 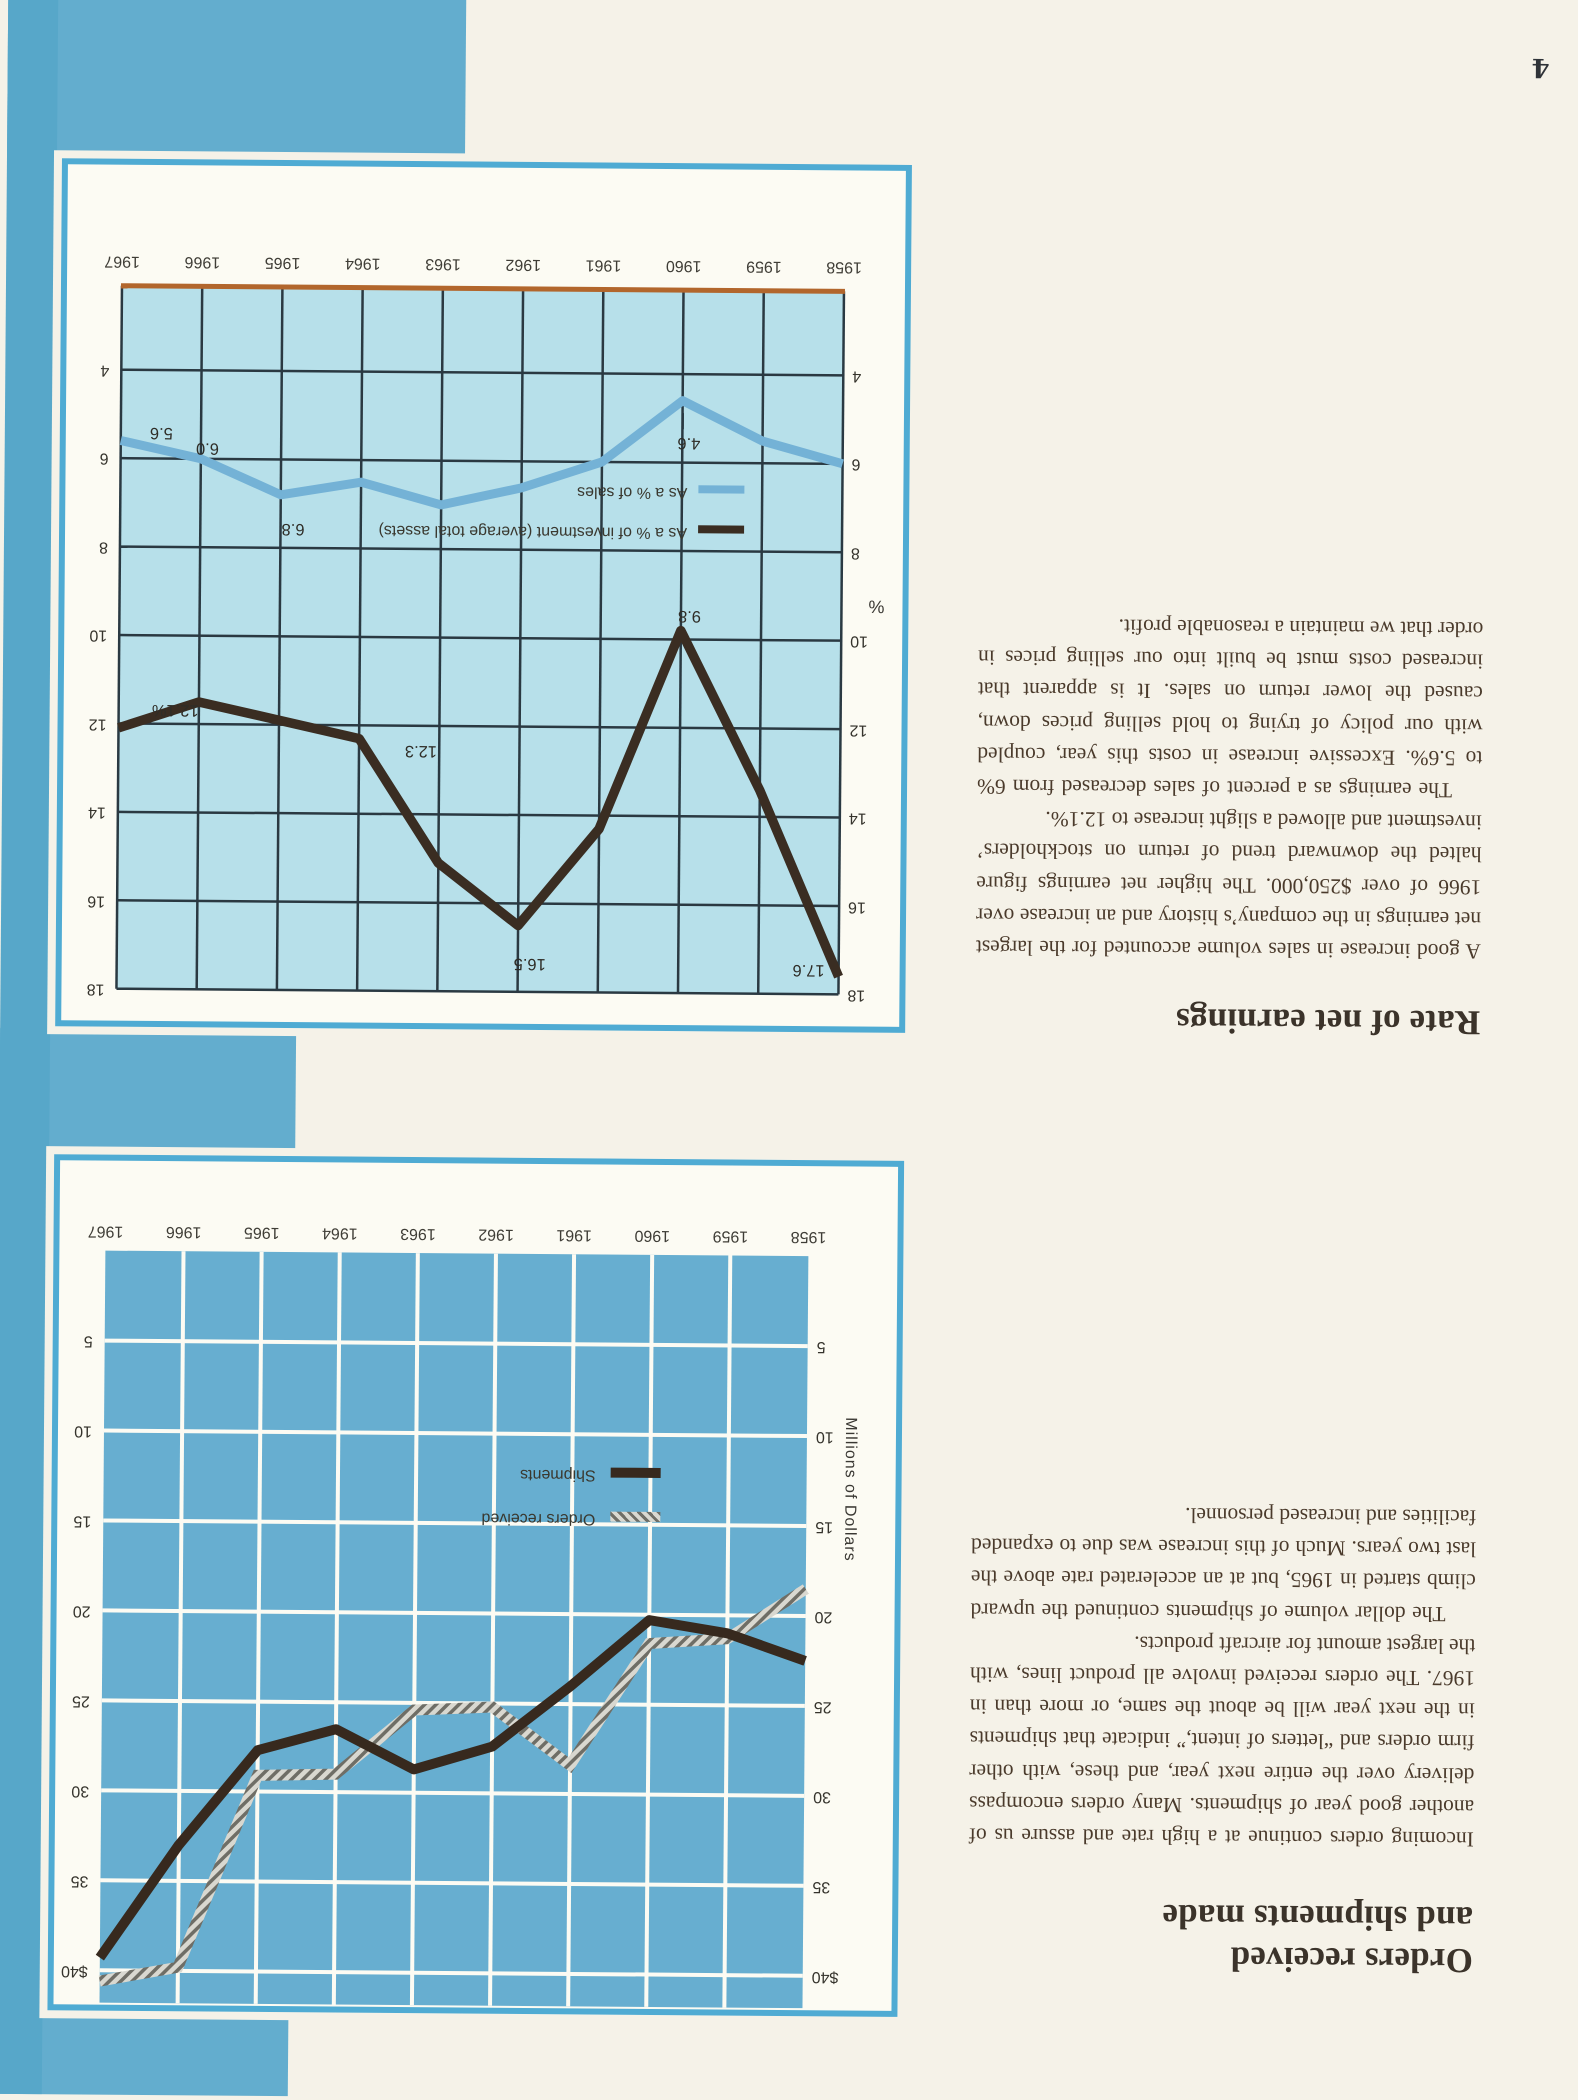 I want to click on blue-strip-bottom, so click(x=237, y=79).